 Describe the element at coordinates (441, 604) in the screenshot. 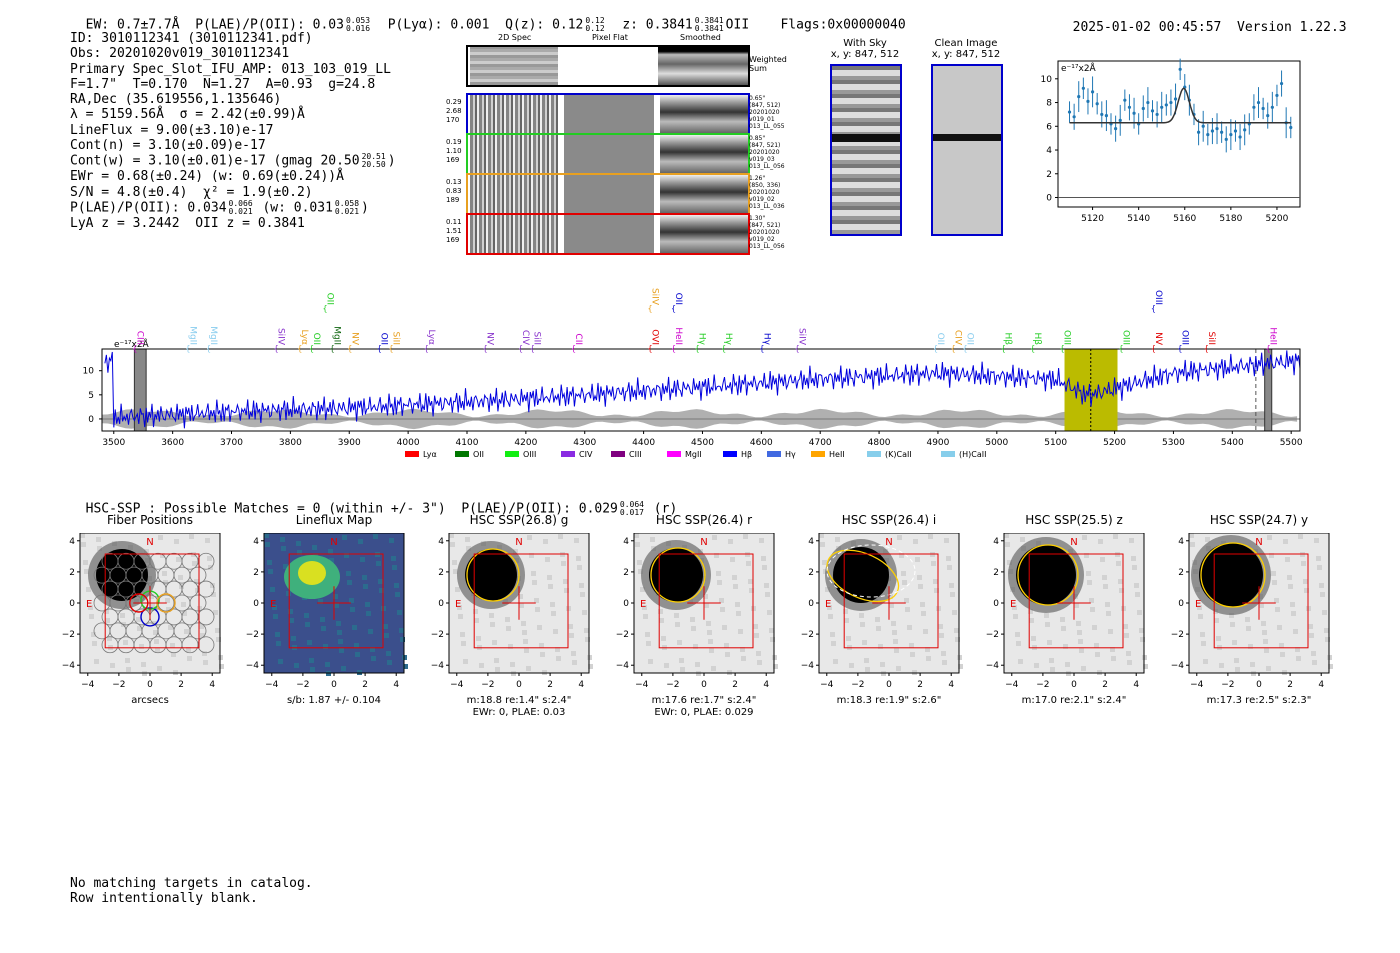

I see `hsc-ytick-label: 0` at that location.